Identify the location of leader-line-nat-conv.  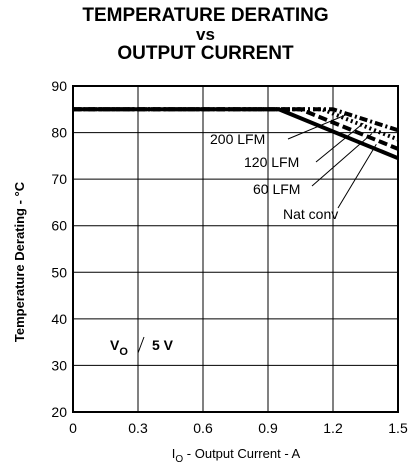
(357, 176).